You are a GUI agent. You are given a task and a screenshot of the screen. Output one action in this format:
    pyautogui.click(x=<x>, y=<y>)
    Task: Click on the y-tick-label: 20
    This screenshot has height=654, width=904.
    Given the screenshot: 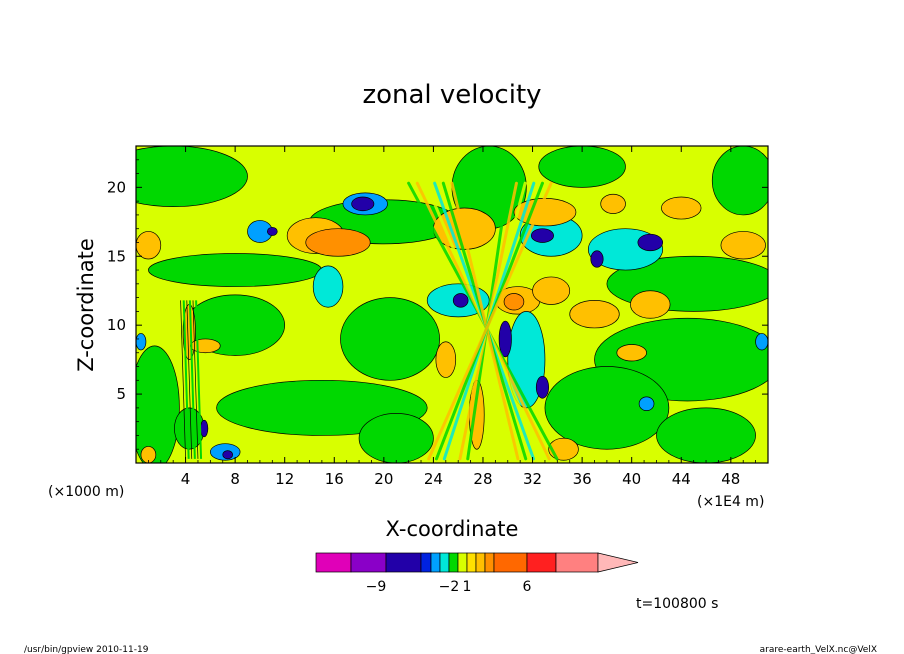 What is the action you would take?
    pyautogui.click(x=116, y=187)
    